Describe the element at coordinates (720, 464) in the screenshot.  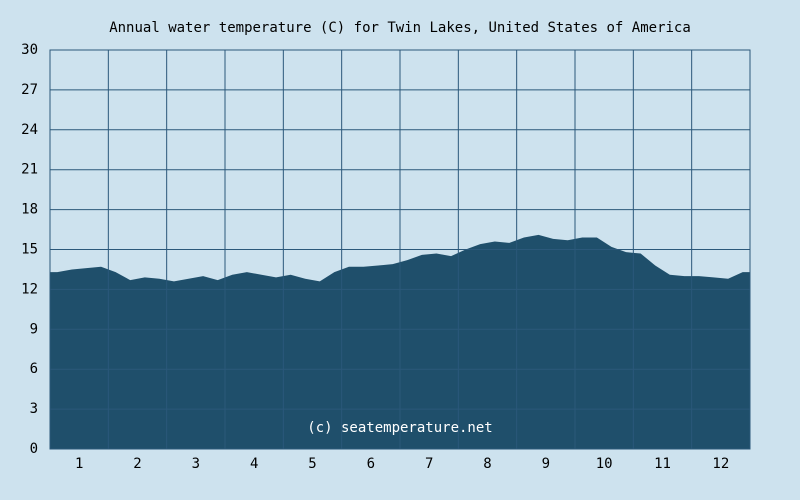
I see `x-tick-label: 12` at that location.